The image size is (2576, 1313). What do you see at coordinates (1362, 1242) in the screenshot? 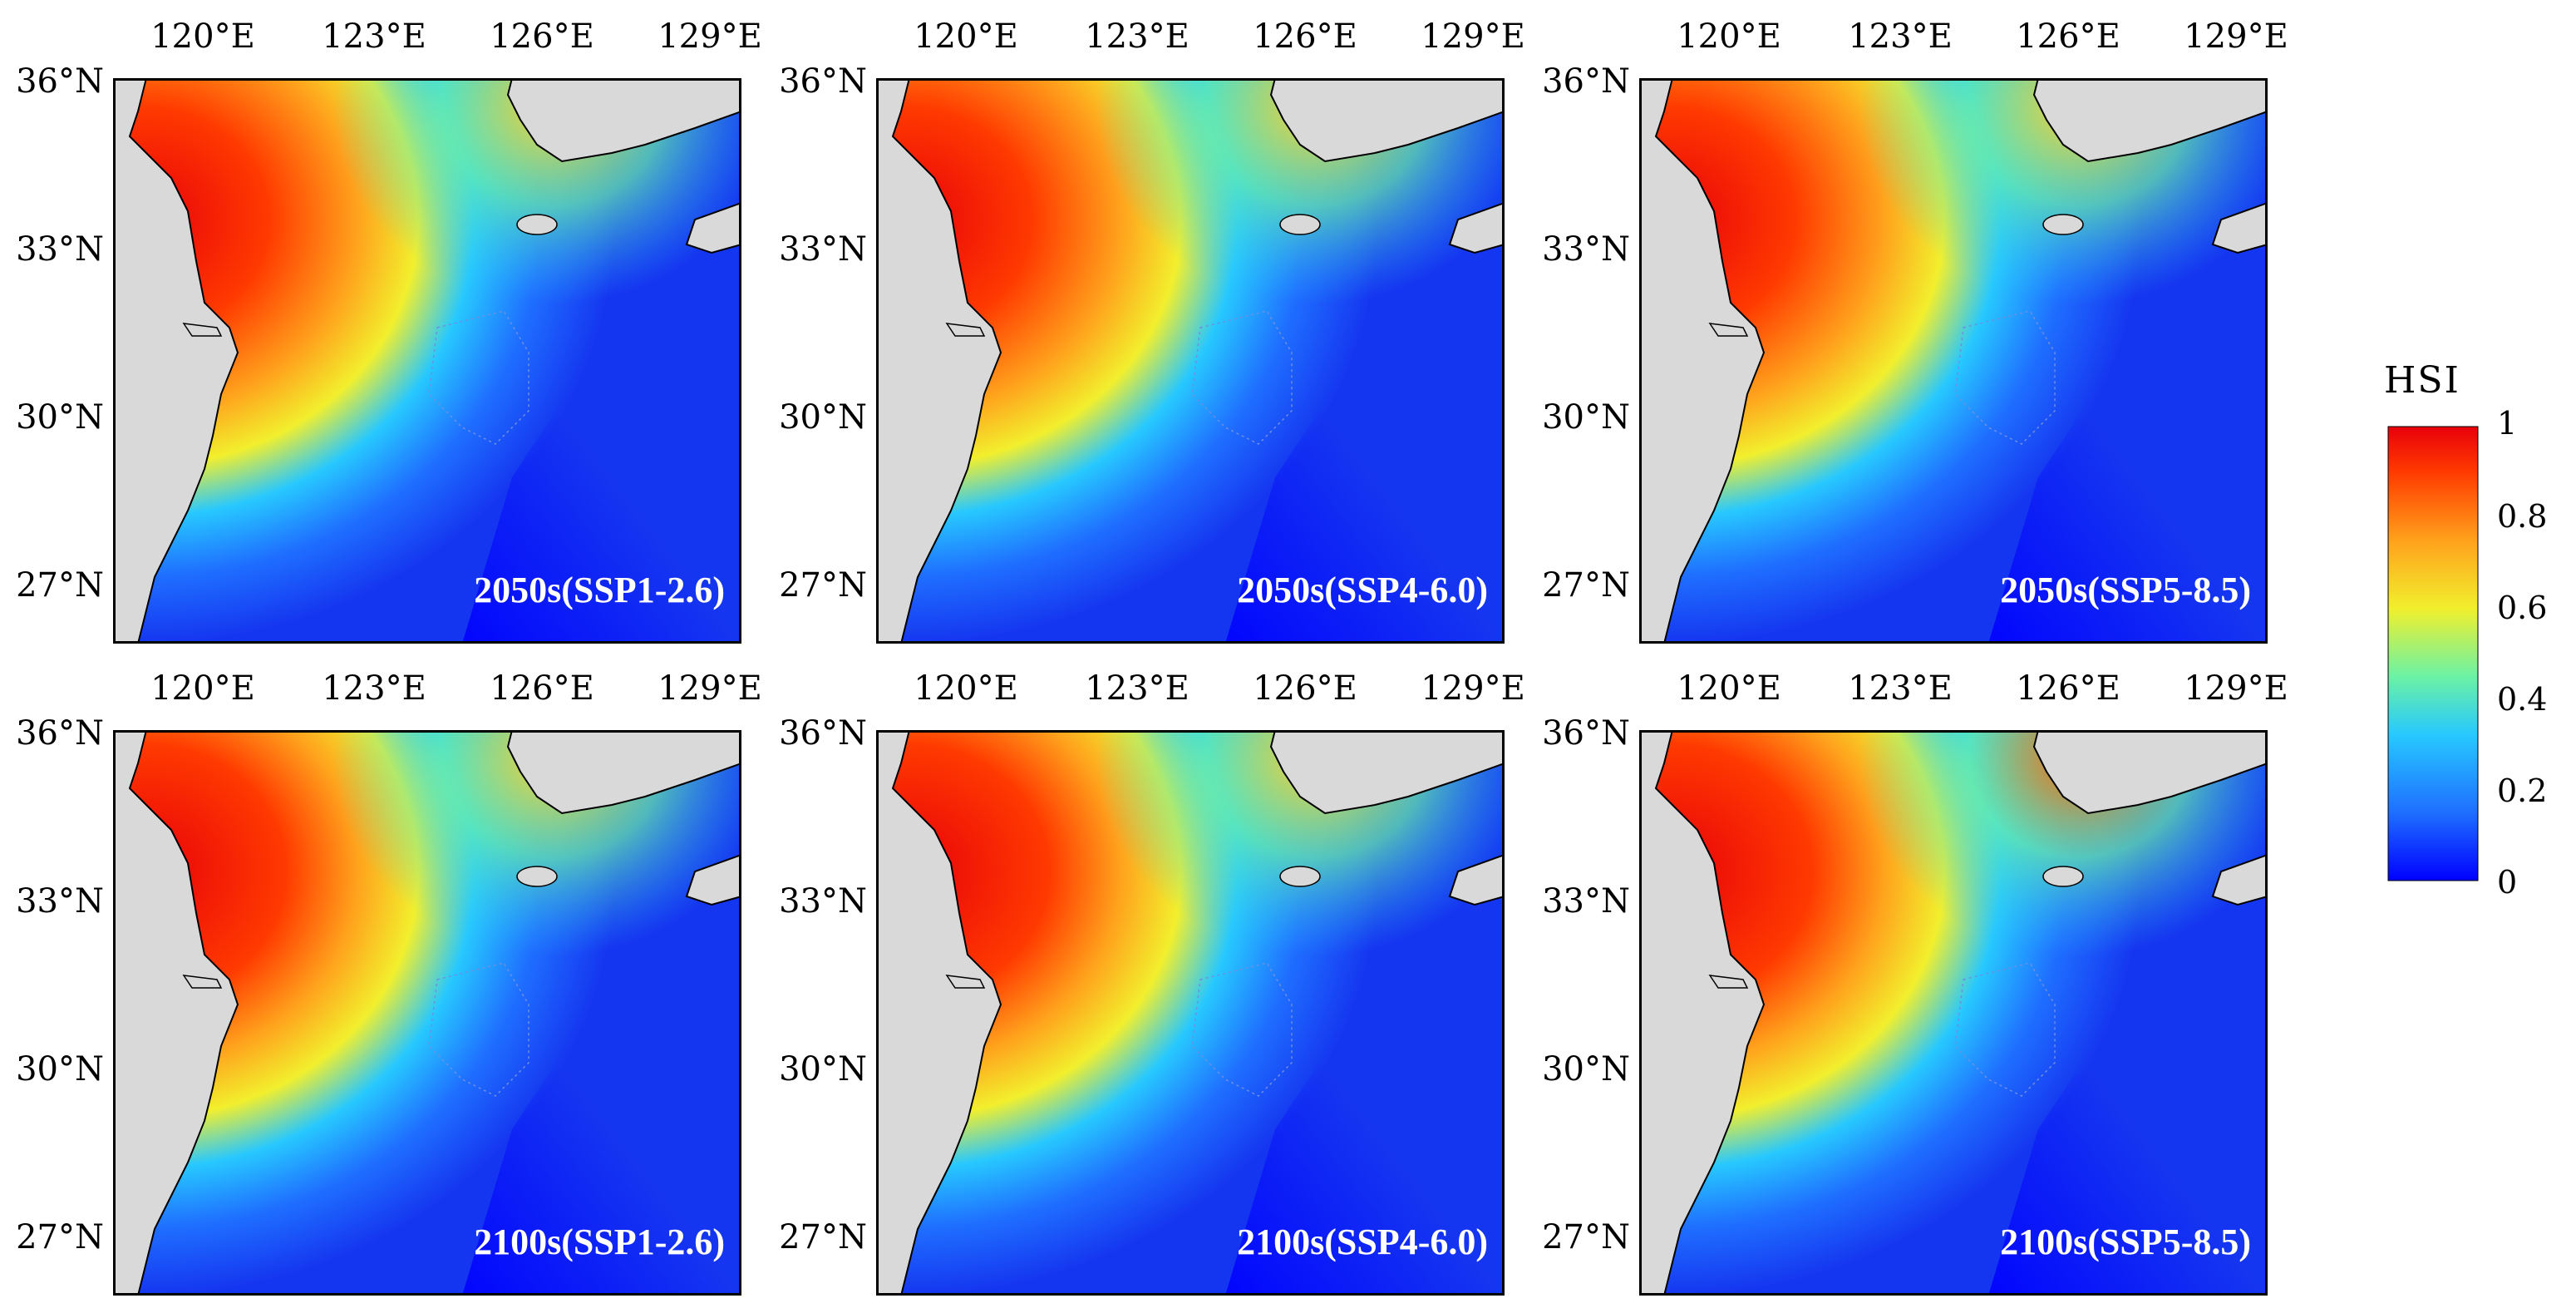
I see `panel-scenario-label: 2100s(SSP4-6.0)` at bounding box center [1362, 1242].